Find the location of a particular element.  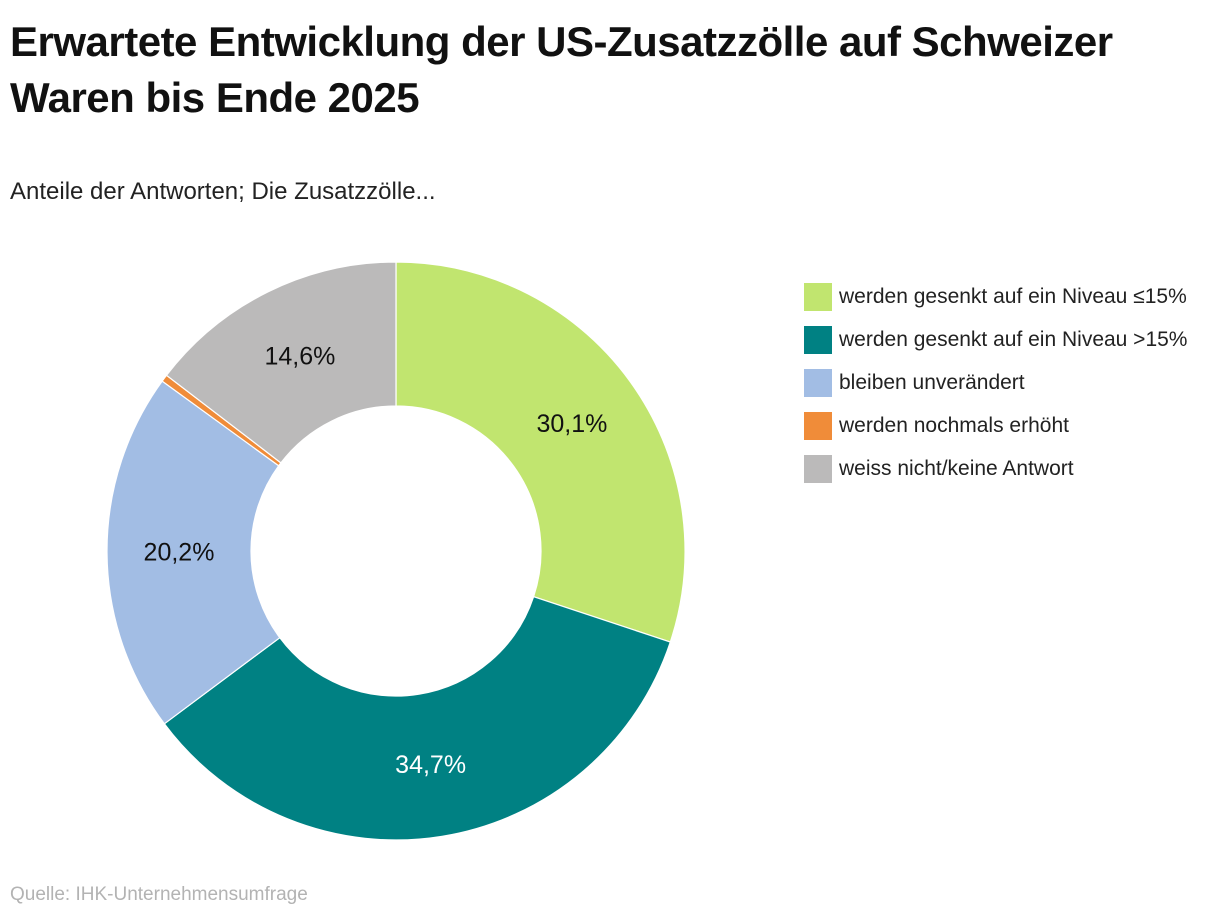

legend-item: werden nochmals erhöht is located at coordinates (995, 425).